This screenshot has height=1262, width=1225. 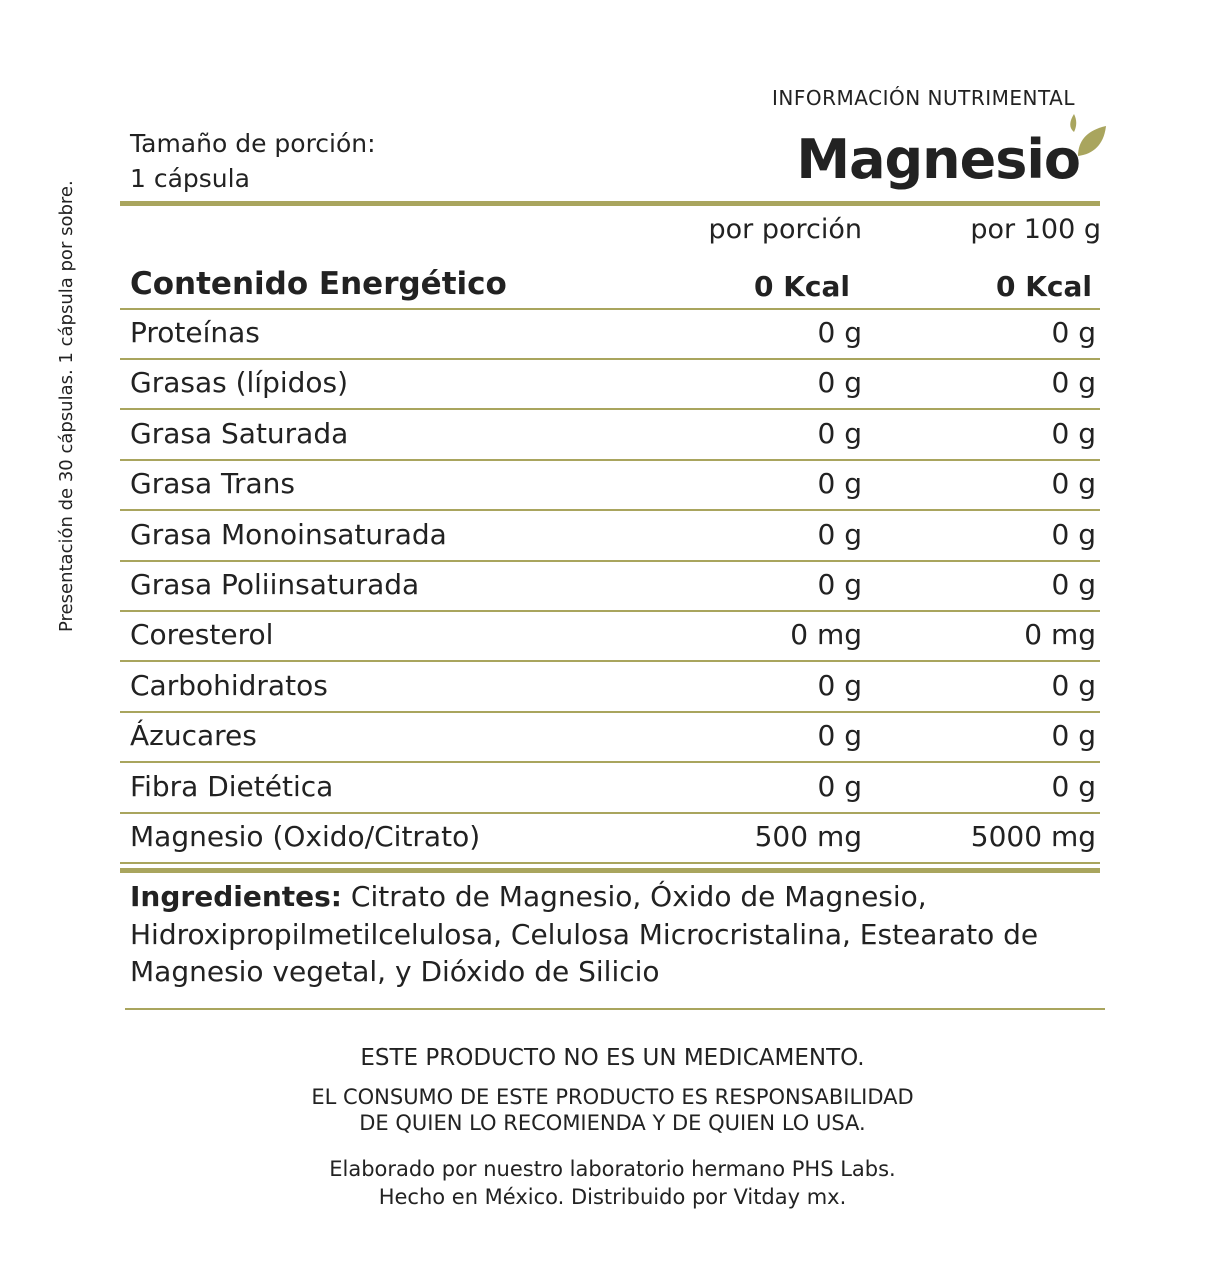 What do you see at coordinates (785, 229) in the screenshot?
I see `col-per-serving: por porción` at bounding box center [785, 229].